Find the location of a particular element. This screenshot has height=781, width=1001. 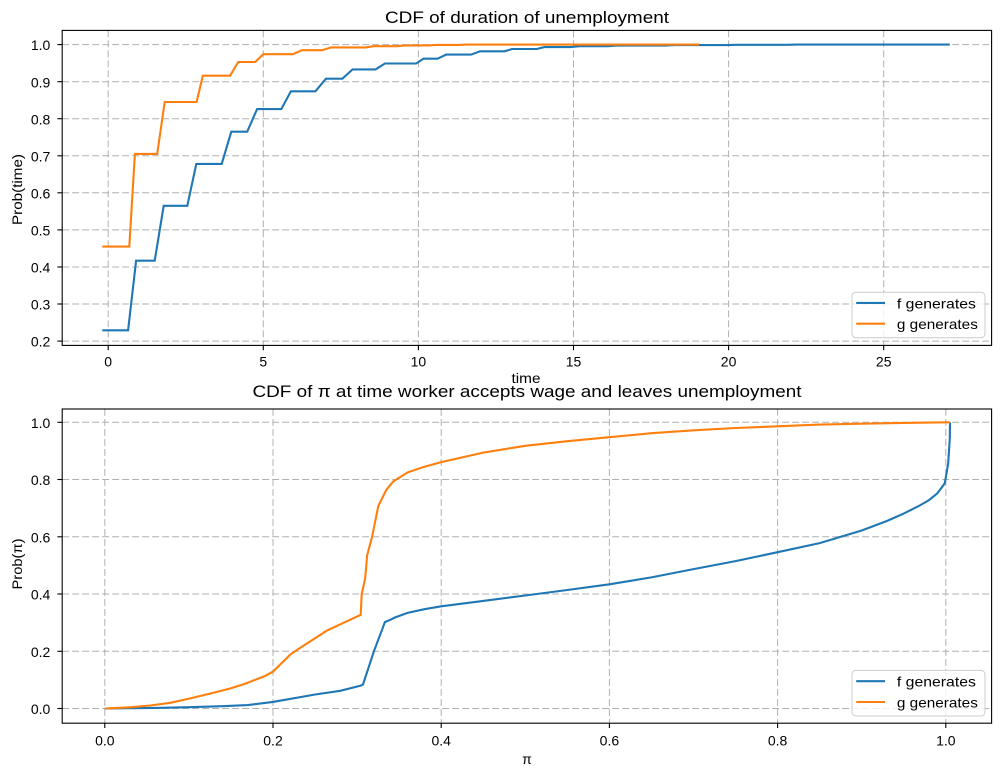

svg-text: Prob(π) is located at coordinates (17, 564).